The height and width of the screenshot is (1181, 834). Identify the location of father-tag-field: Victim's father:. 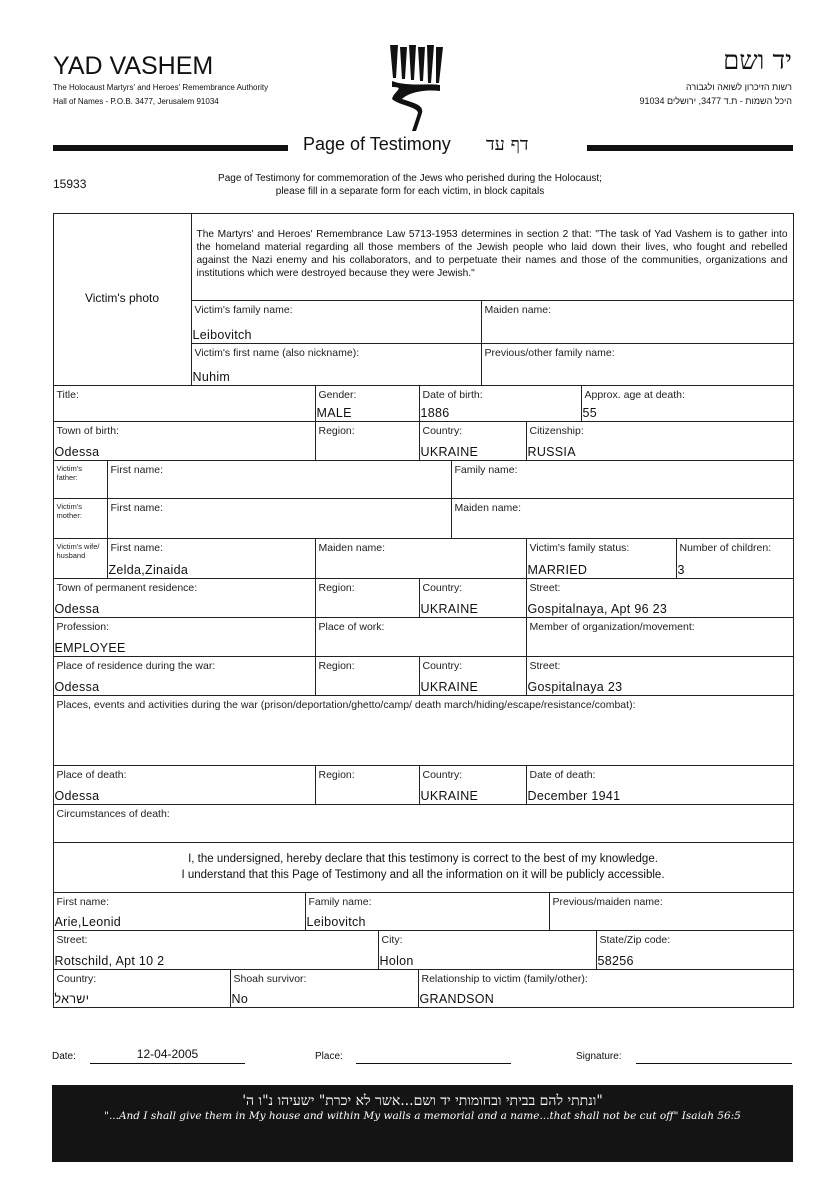
(80, 479).